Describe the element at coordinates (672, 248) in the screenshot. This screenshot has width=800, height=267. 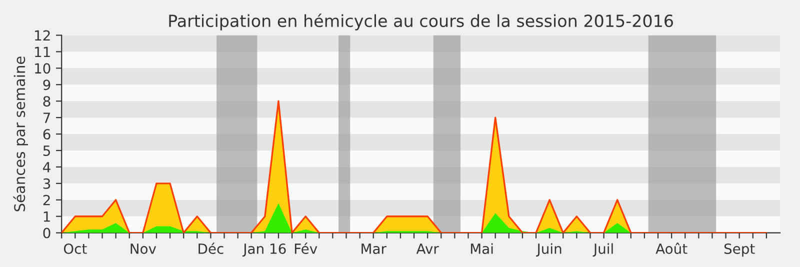
I see `x-tick-label: Août` at that location.